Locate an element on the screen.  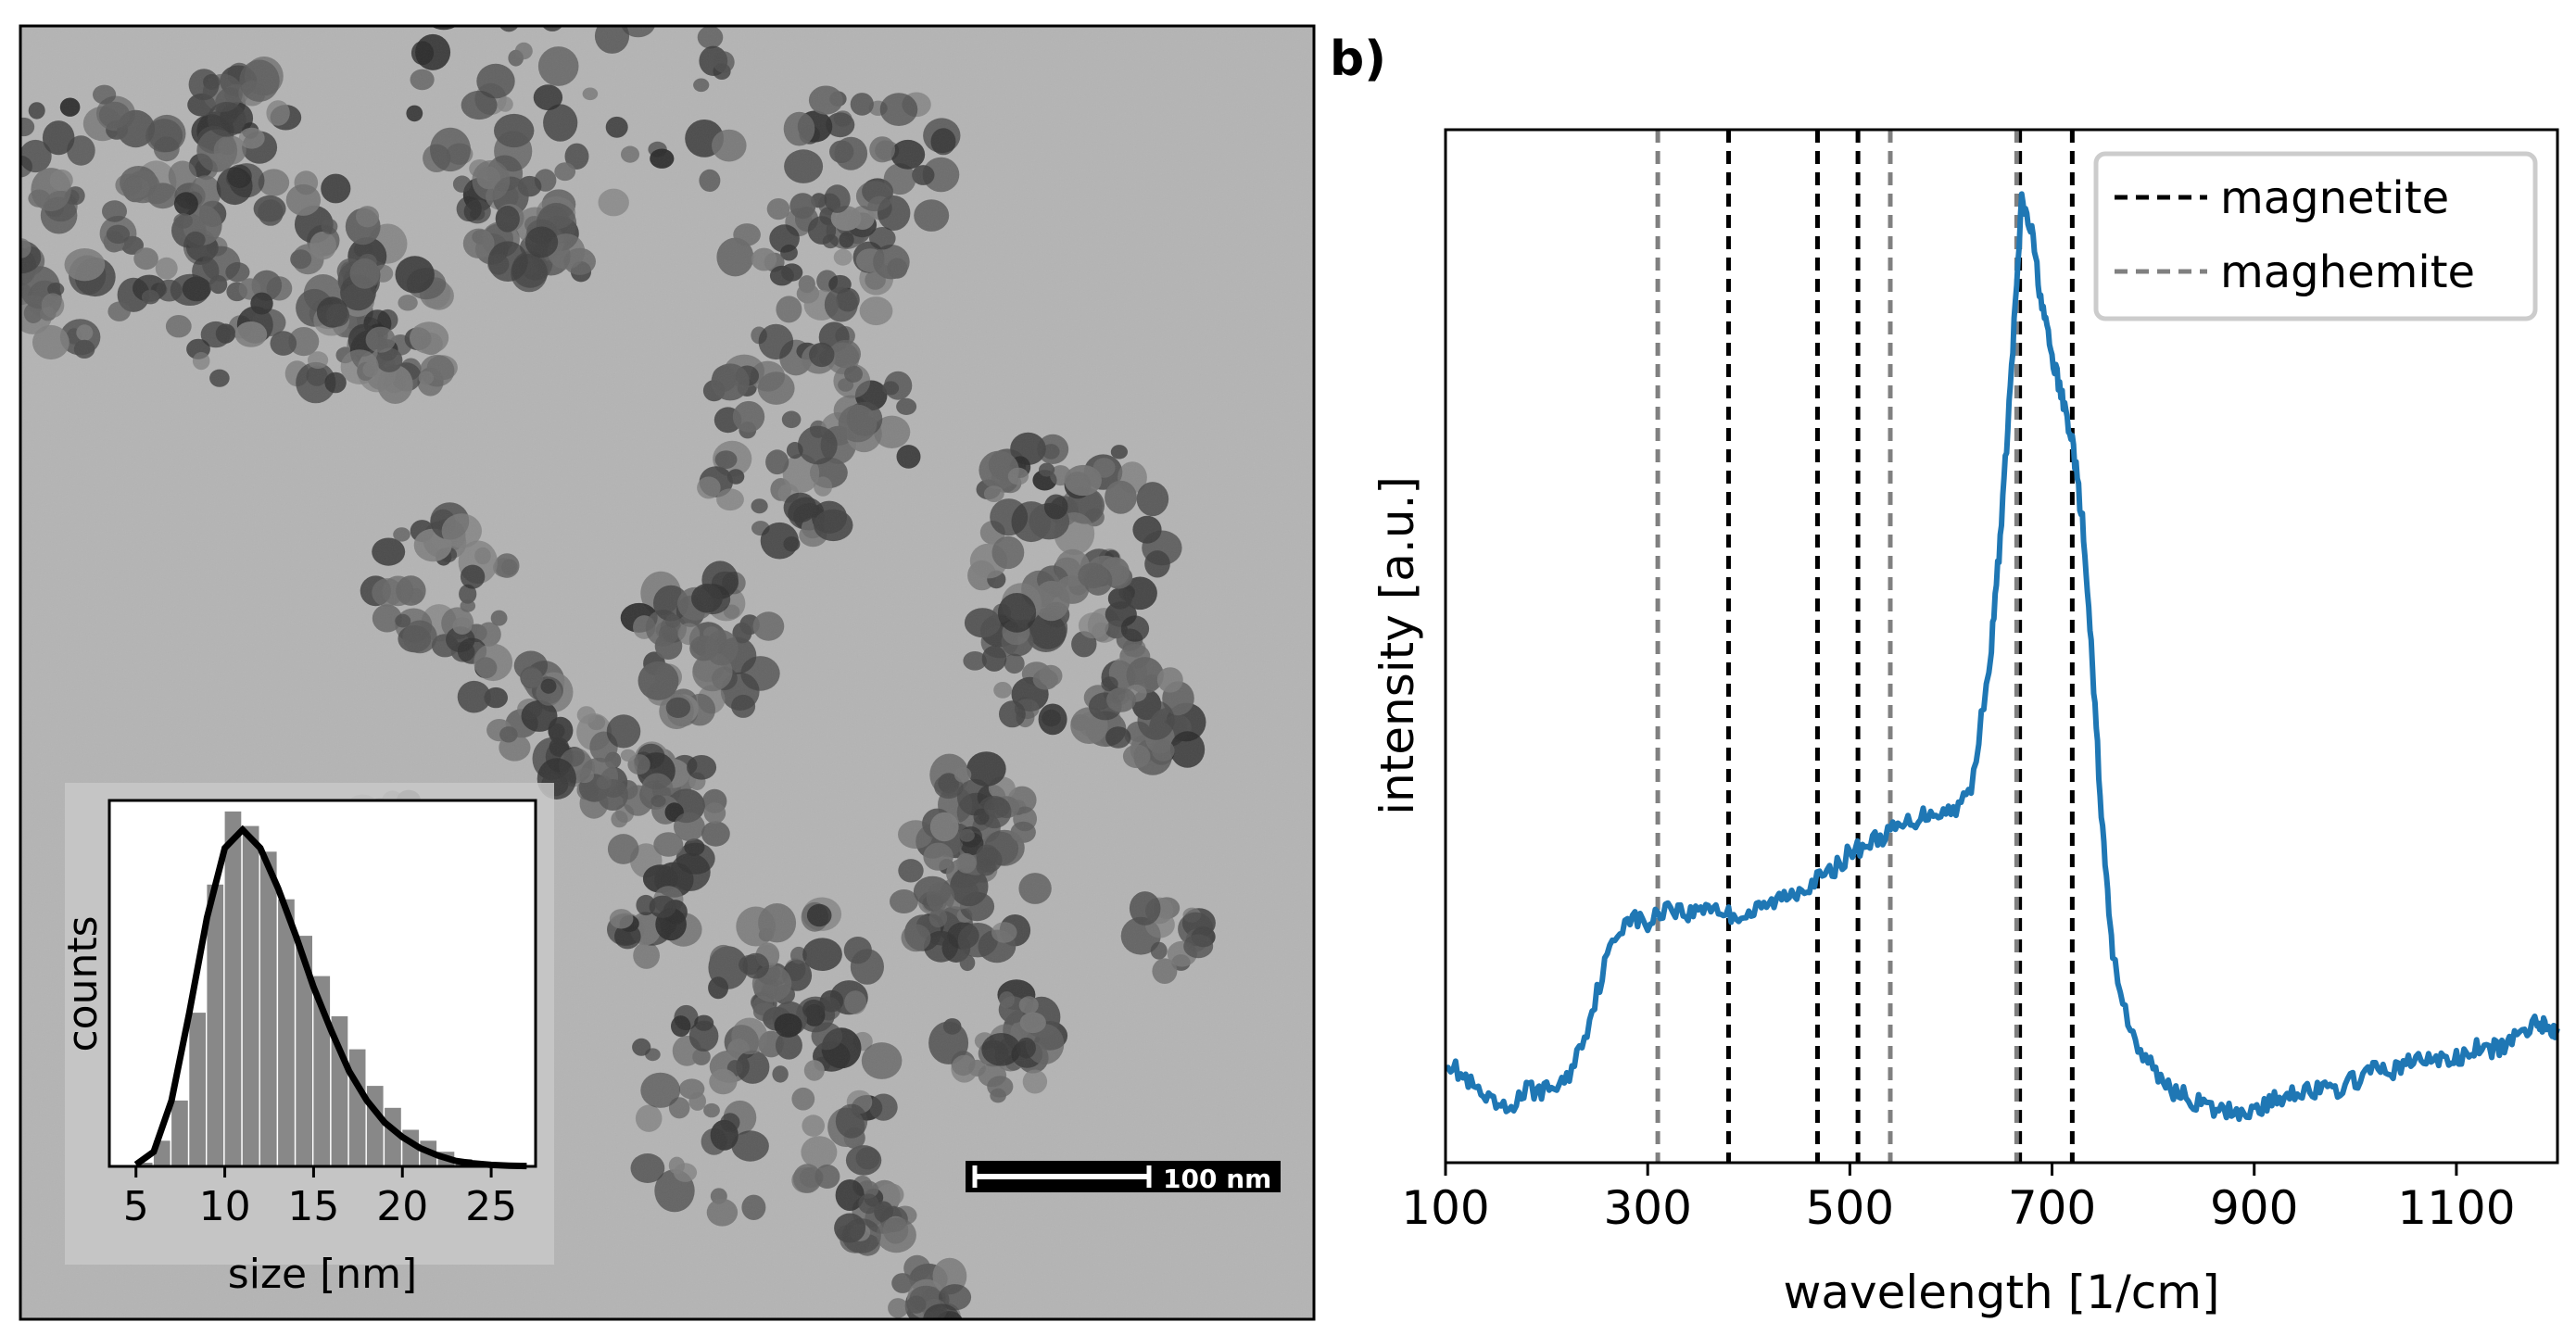
inset-x-ticks: 5 10 15 20 25 is located at coordinates (320, 1198).